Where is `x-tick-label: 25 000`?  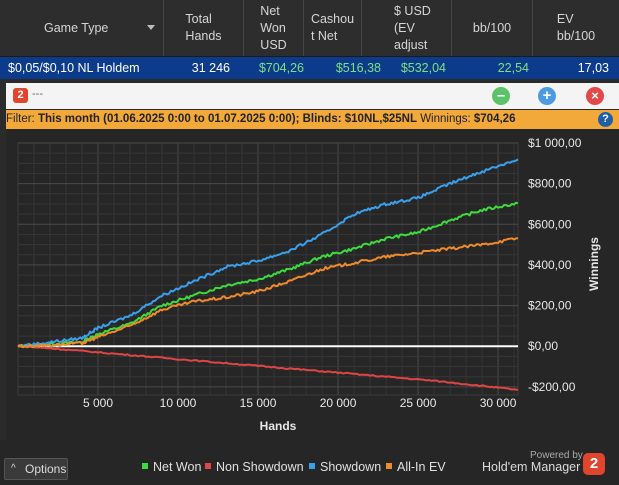 x-tick-label: 25 000 is located at coordinates (418, 403).